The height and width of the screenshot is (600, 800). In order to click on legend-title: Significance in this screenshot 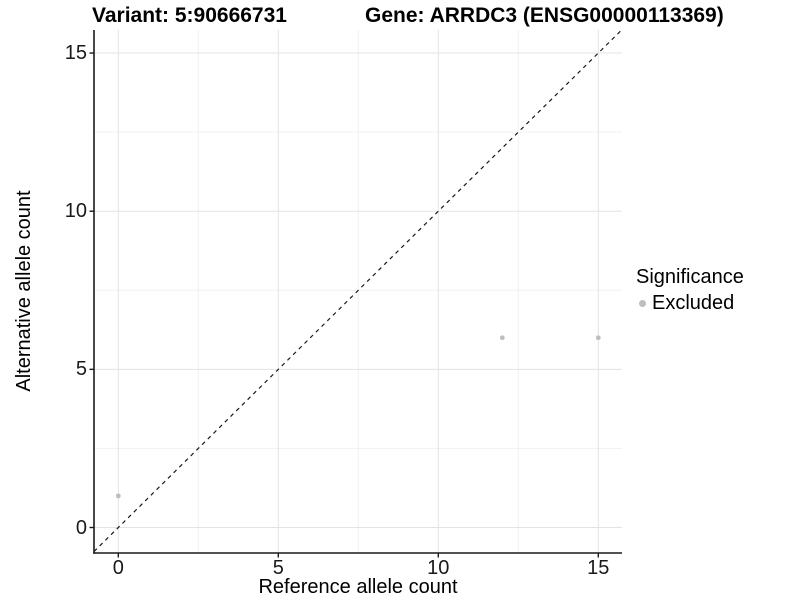, I will do `click(690, 277)`.